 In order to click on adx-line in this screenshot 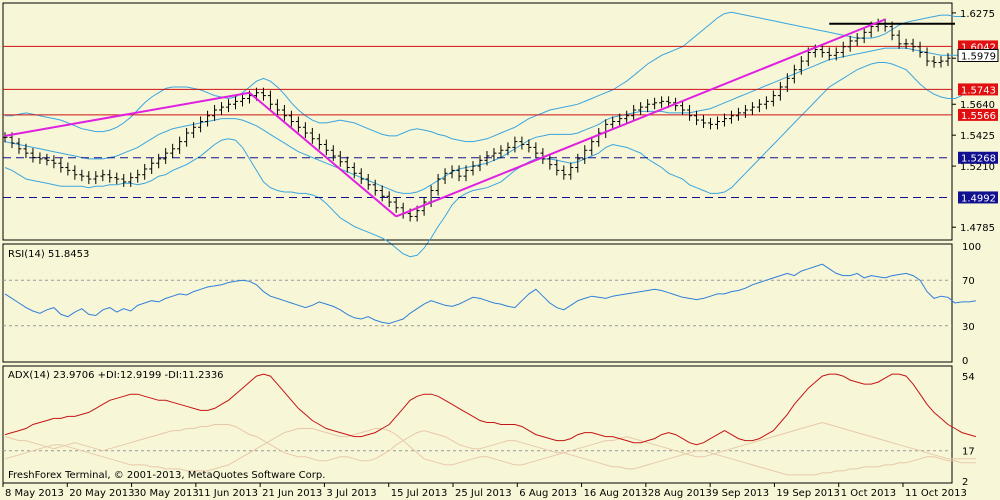, I will do `click(490, 409)`.